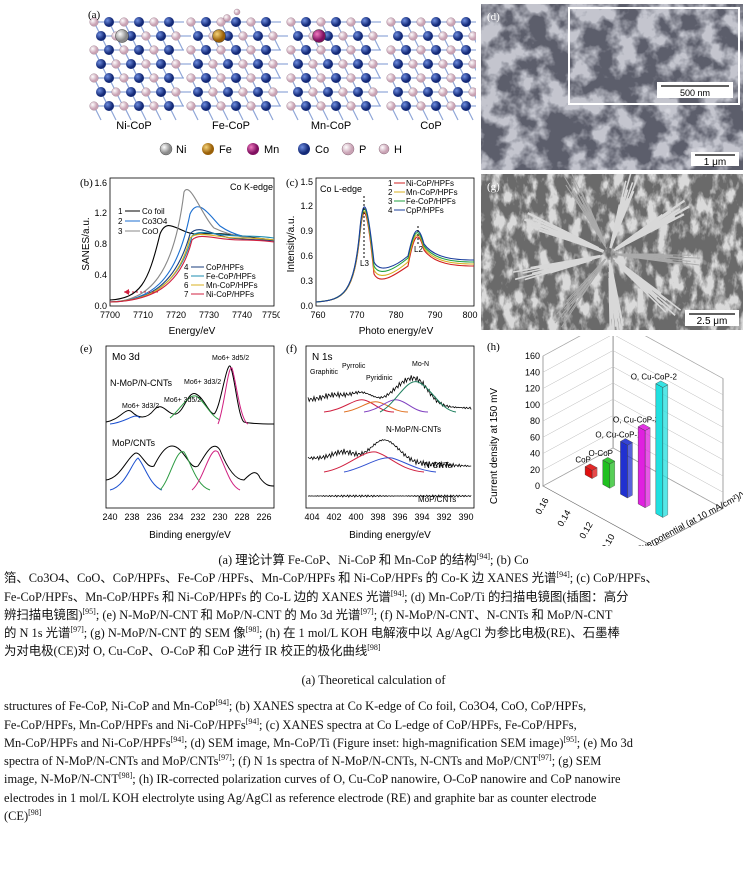  I want to click on c-xtick-2: 780, so click(395, 315).